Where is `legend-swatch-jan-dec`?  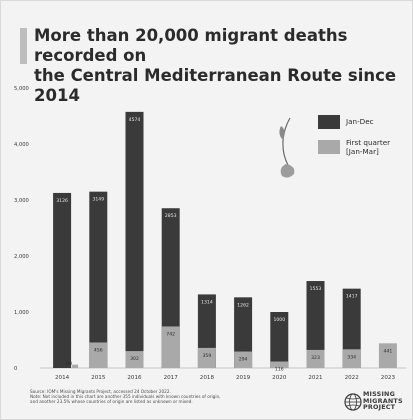
legend-swatch-jan-dec is located at coordinates (329, 122).